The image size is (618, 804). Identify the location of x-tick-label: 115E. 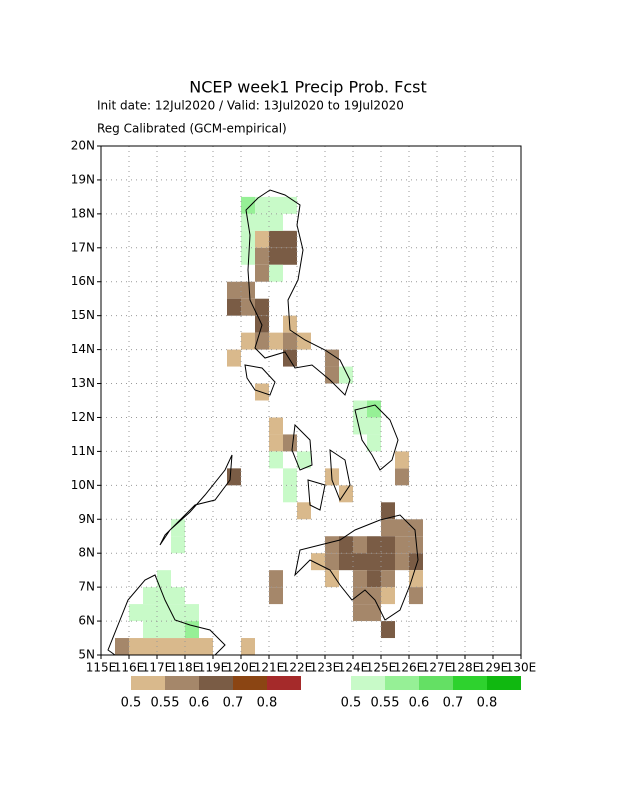
(101, 668).